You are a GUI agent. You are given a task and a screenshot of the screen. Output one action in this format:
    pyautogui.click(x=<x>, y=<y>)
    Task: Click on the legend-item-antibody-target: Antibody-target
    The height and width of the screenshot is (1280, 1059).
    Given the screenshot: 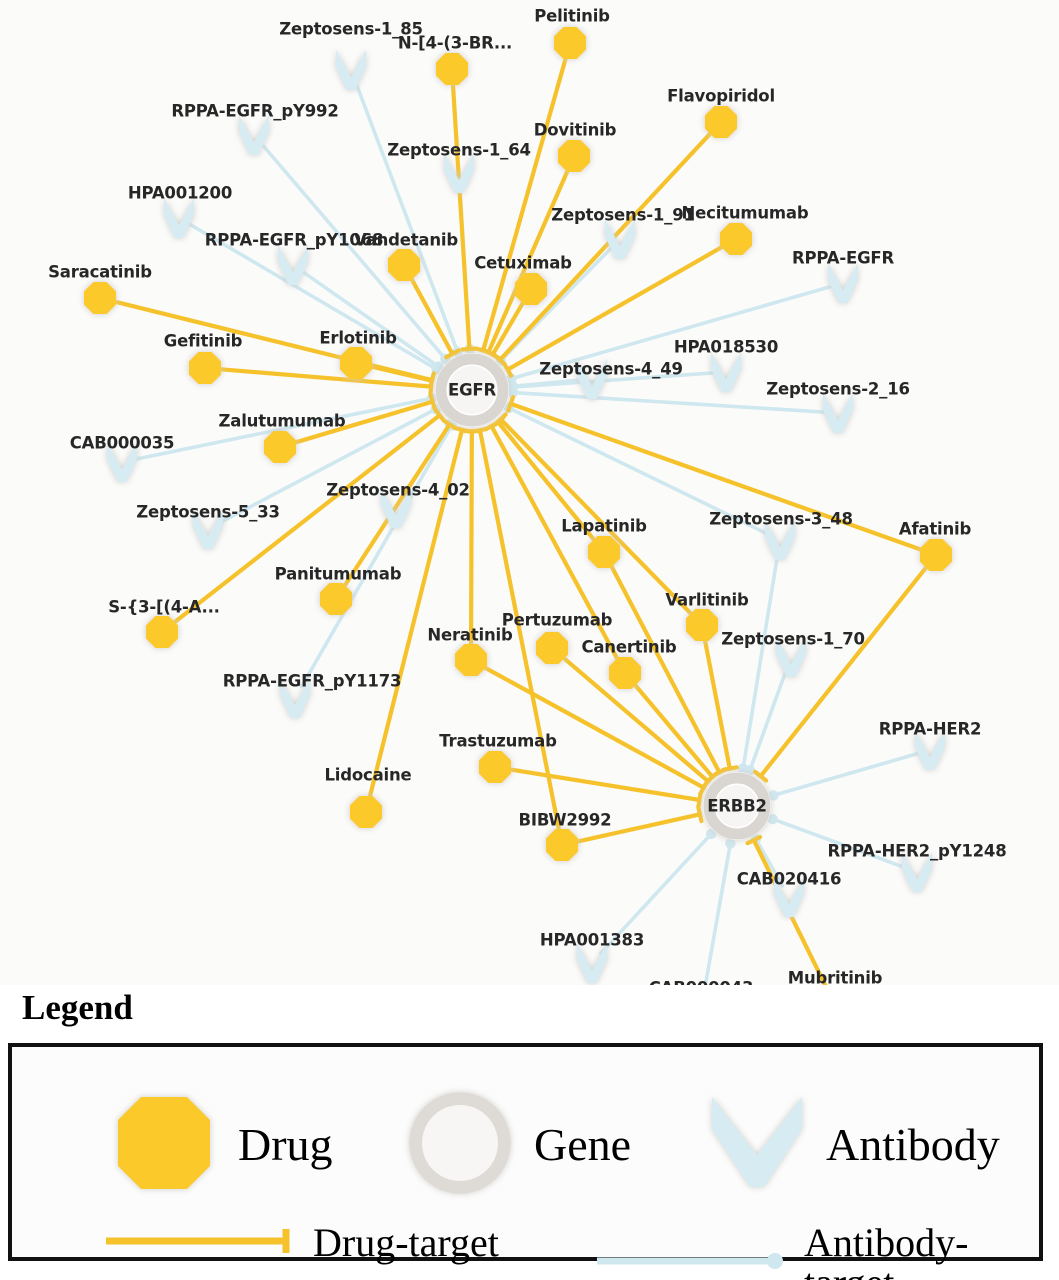 What is the action you would take?
    pyautogui.click(x=817, y=1251)
    